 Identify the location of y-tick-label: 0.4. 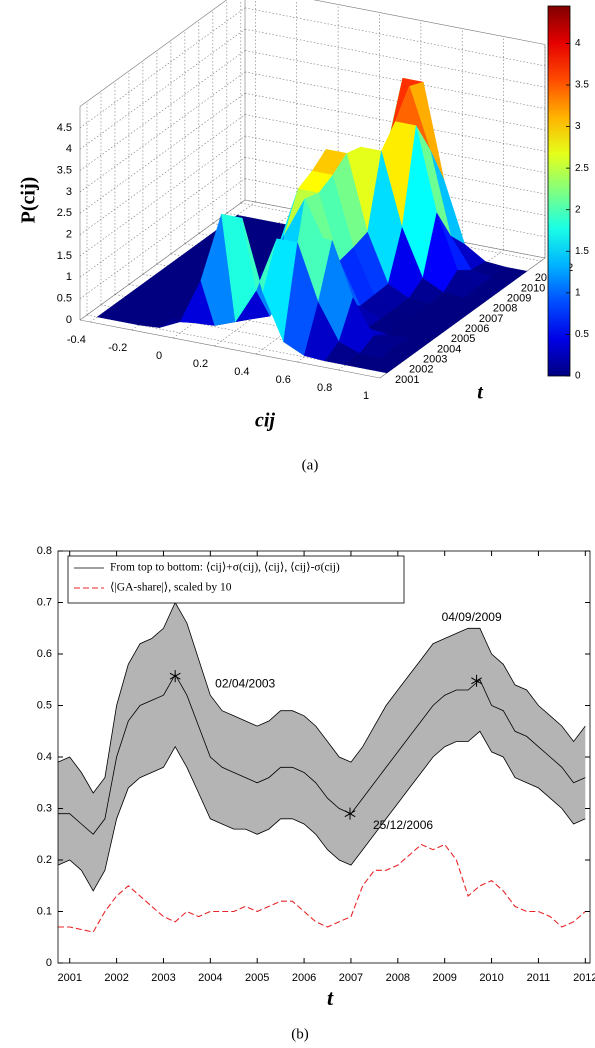
(44, 757).